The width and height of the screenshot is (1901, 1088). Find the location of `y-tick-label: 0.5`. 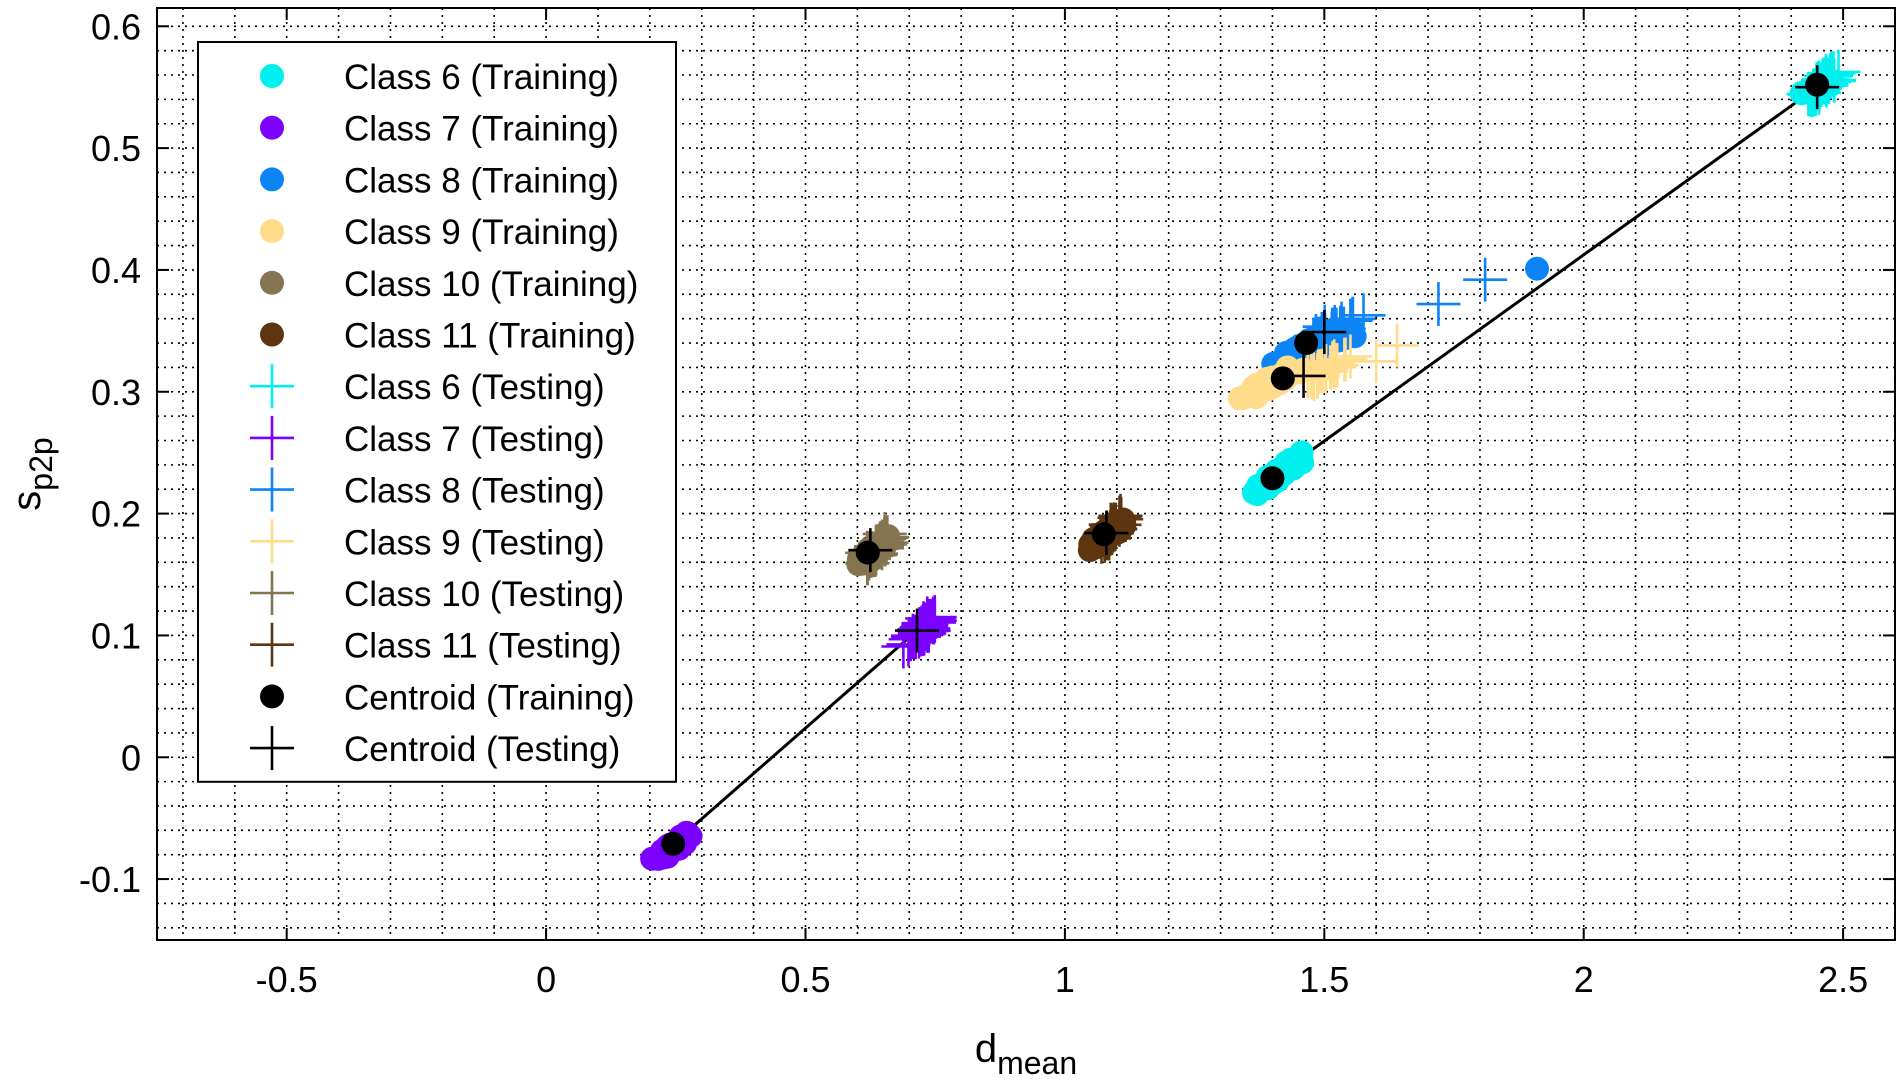

y-tick-label: 0.5 is located at coordinates (116, 148).